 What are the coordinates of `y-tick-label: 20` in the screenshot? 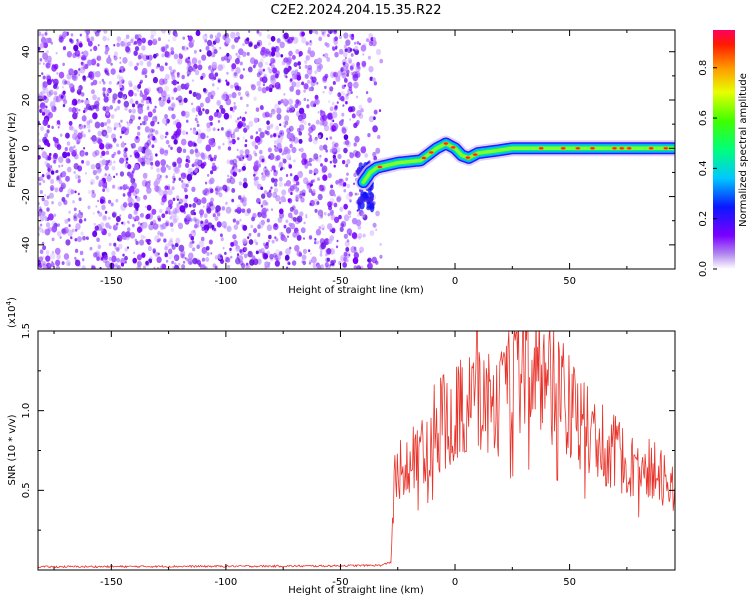 It's located at (26, 100).